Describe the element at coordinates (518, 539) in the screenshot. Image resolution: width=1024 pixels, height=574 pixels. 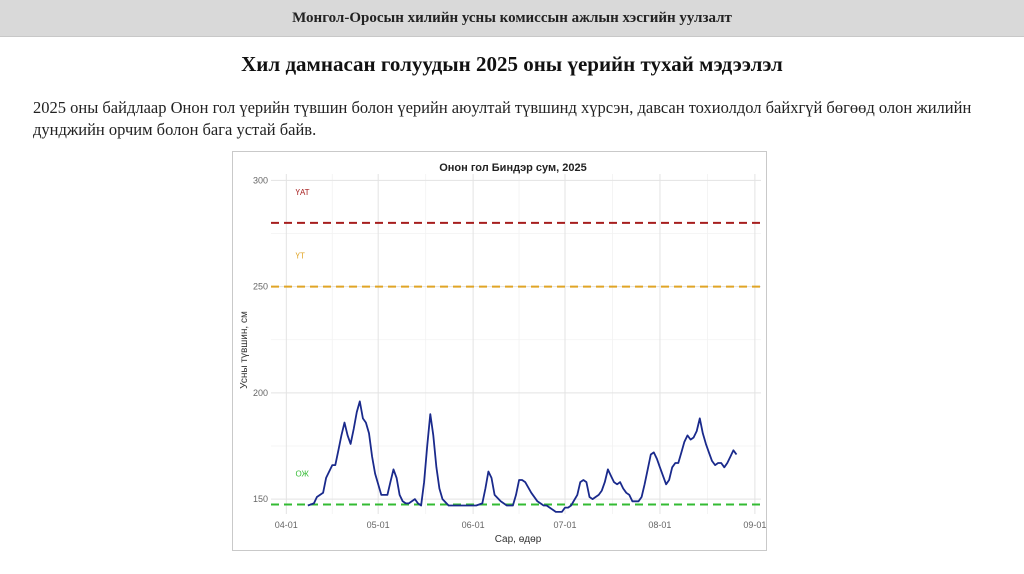
I see `x-axis-label: Сар, өдөр` at that location.